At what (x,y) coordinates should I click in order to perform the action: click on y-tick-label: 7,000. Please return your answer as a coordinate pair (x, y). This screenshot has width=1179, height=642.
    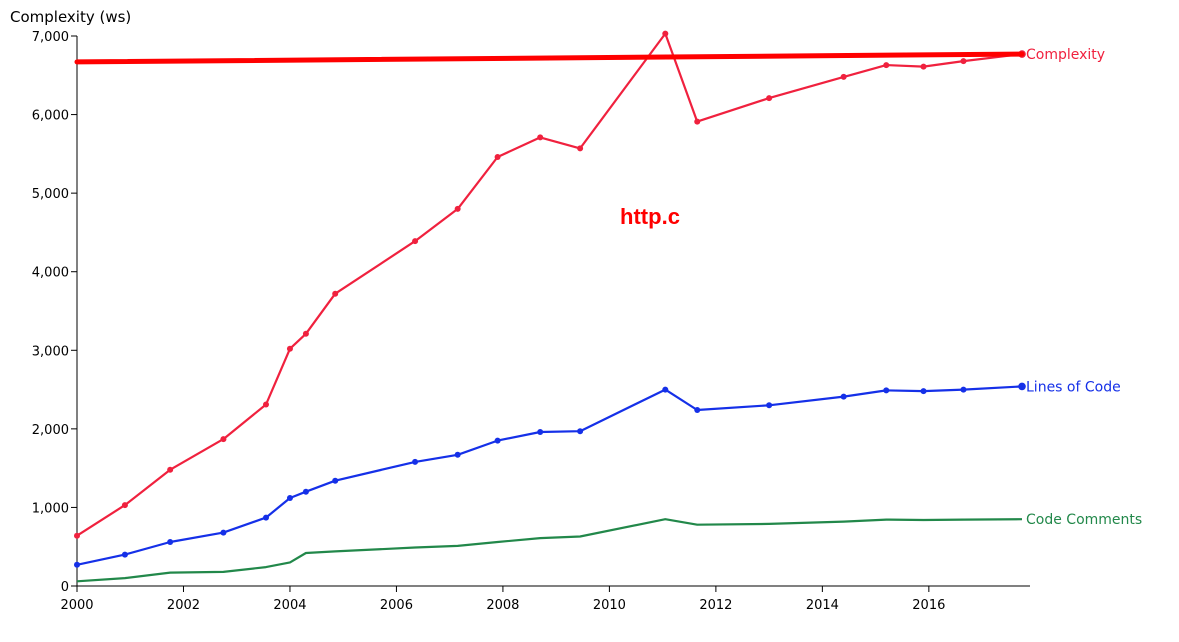
    Looking at the image, I should click on (50, 37).